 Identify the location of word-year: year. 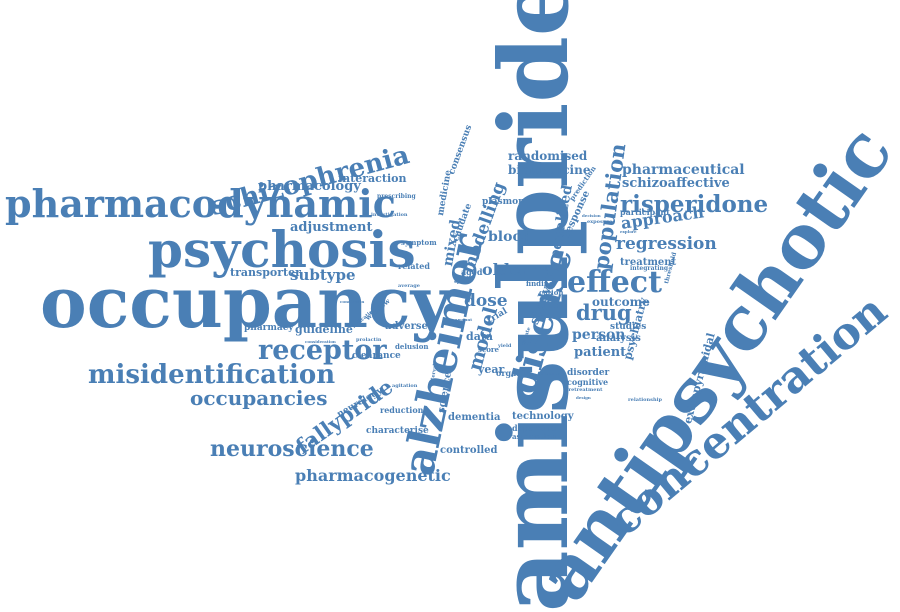
(491, 369).